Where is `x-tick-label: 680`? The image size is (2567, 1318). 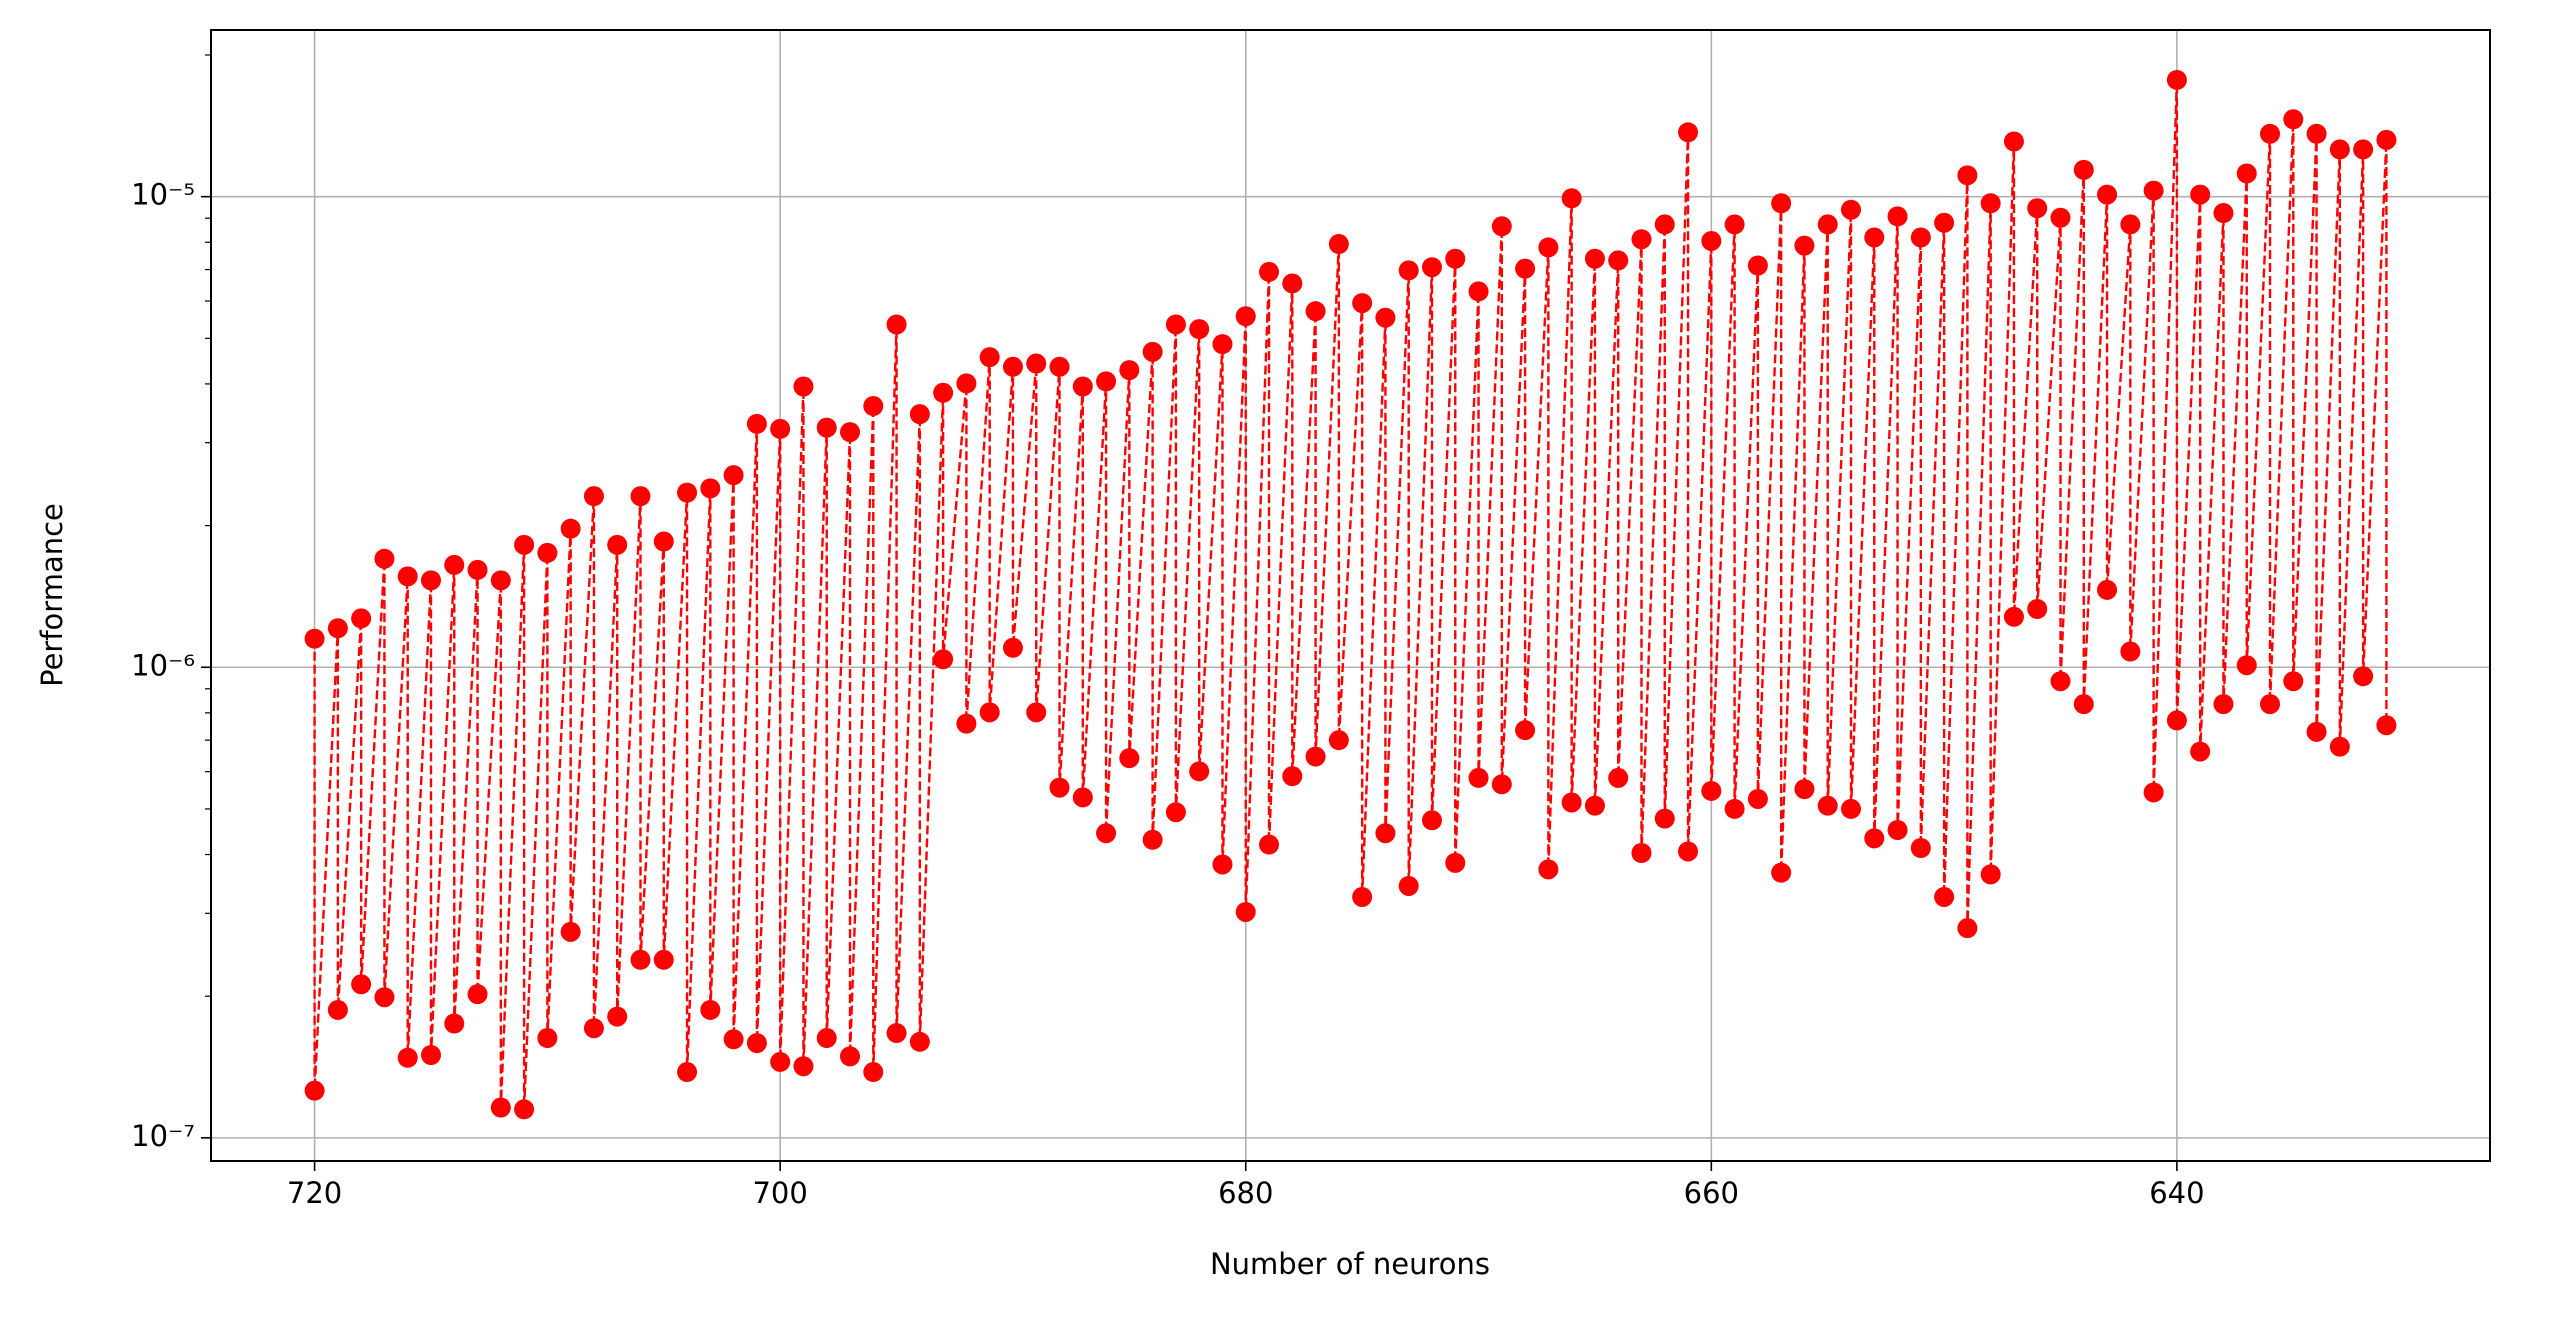 x-tick-label: 680 is located at coordinates (1245, 1193).